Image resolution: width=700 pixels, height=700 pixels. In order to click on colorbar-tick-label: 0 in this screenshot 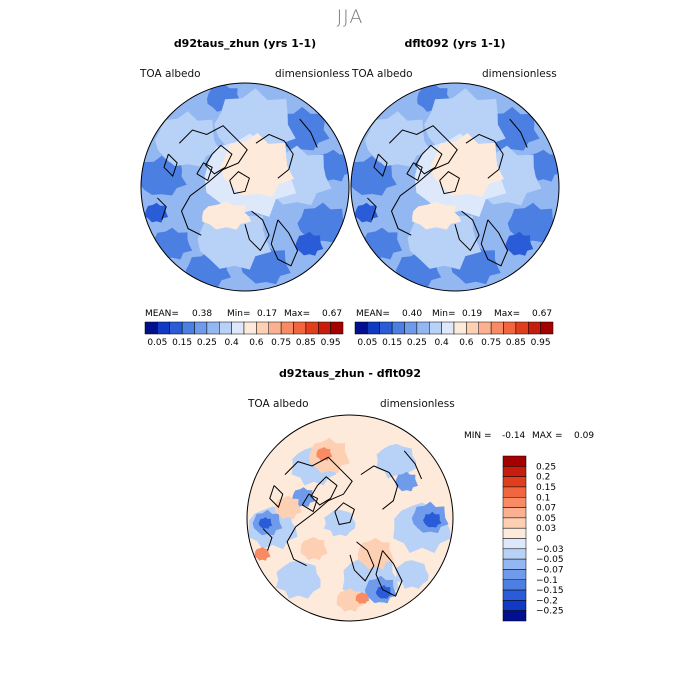, I will do `click(539, 540)`.